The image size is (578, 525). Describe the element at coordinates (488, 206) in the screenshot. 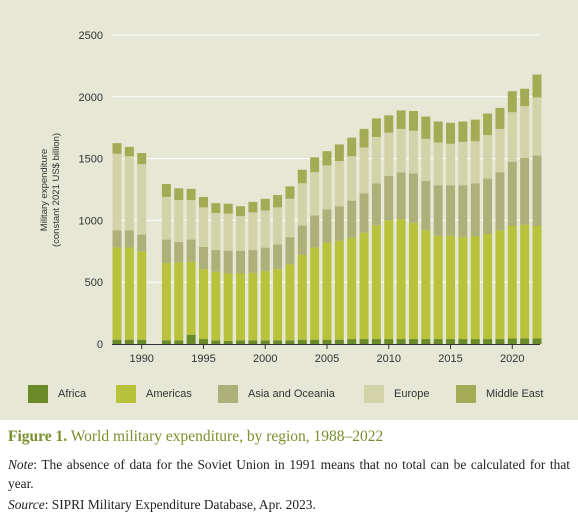

I see `bar-2018-asia-and-oceania` at that location.